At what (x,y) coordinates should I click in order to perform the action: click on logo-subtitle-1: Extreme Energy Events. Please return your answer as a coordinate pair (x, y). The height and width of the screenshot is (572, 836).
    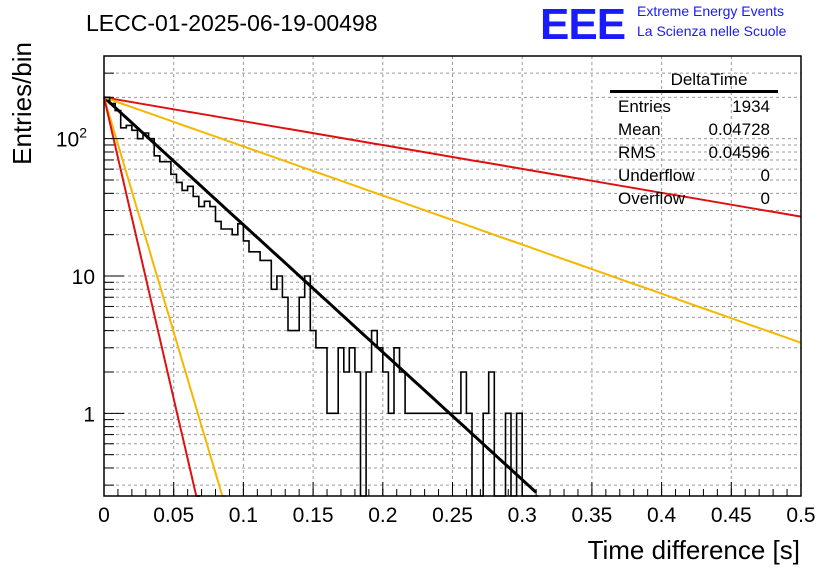
    Looking at the image, I should click on (711, 11).